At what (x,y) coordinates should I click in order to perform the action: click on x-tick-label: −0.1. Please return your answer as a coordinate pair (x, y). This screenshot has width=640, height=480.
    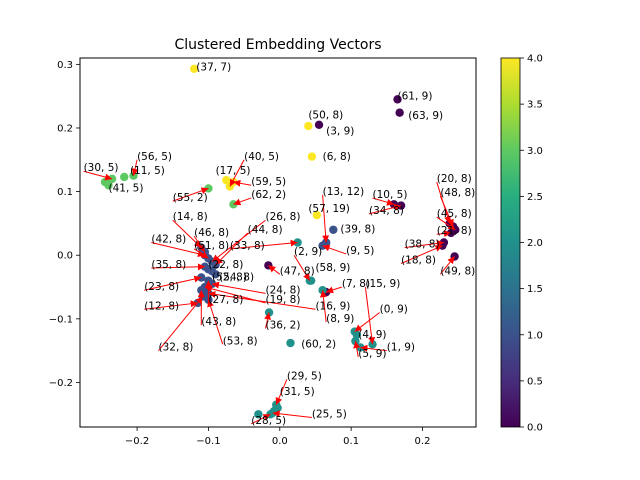
    Looking at the image, I should click on (208, 441).